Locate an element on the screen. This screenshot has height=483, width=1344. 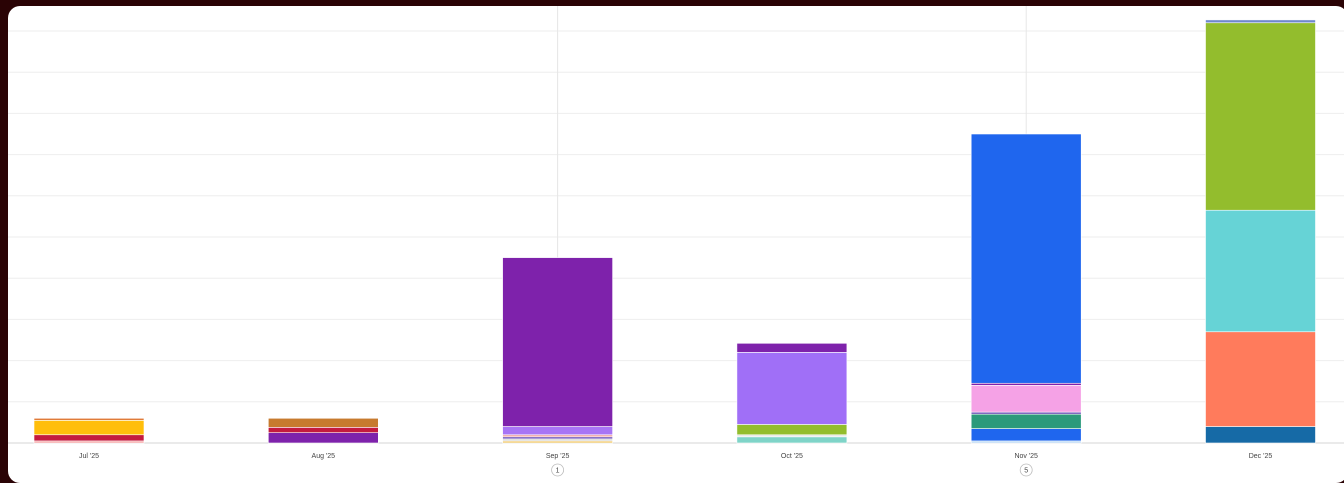
annotation-marker-count: 1 is located at coordinates (558, 471).